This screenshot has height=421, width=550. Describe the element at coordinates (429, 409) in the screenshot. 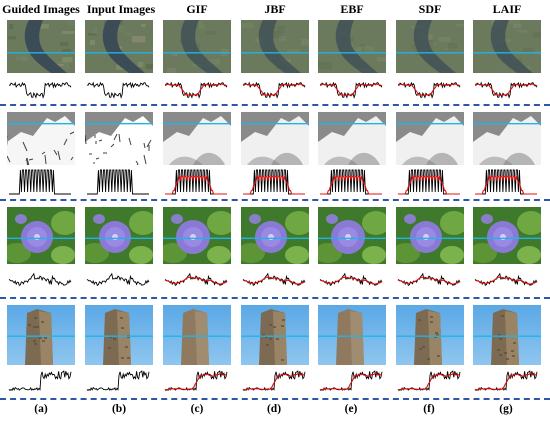

I see `label-f: (f)` at that location.